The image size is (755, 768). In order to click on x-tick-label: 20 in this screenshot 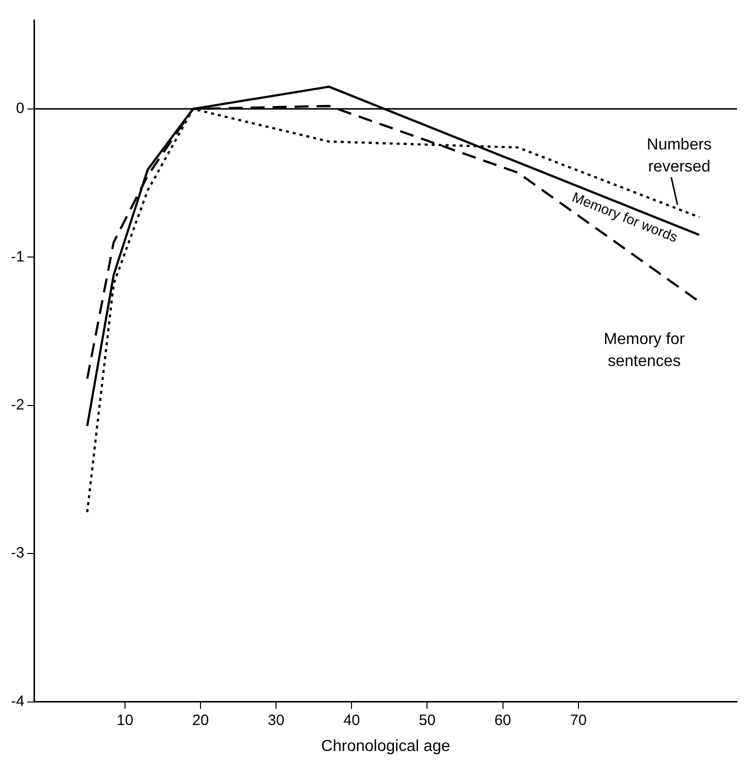, I will do `click(200, 720)`.